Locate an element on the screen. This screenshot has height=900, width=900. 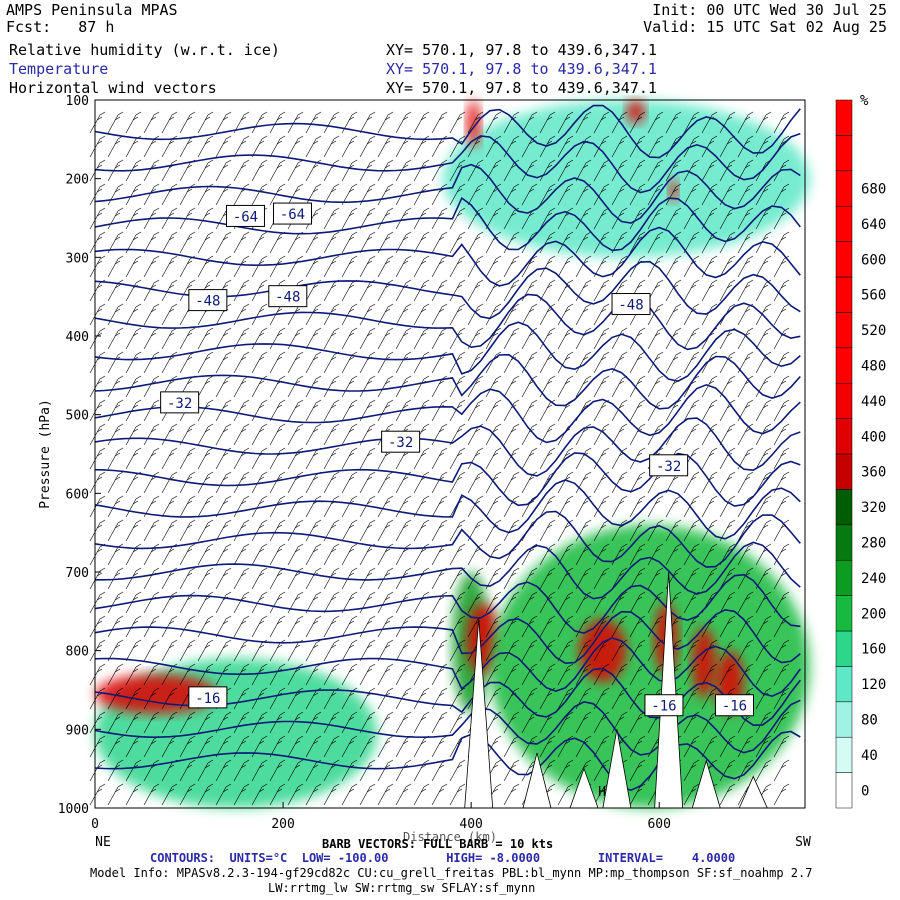
forecast-hour: Fcst: 87 h is located at coordinates (60, 27).